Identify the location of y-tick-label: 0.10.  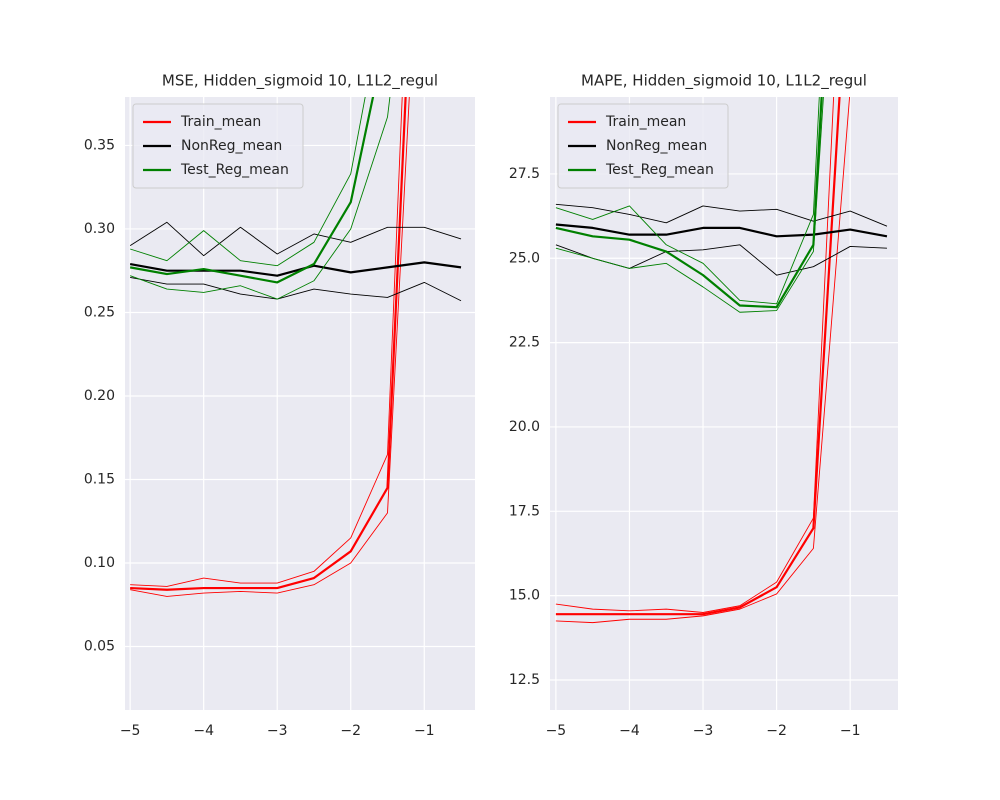
(99, 563).